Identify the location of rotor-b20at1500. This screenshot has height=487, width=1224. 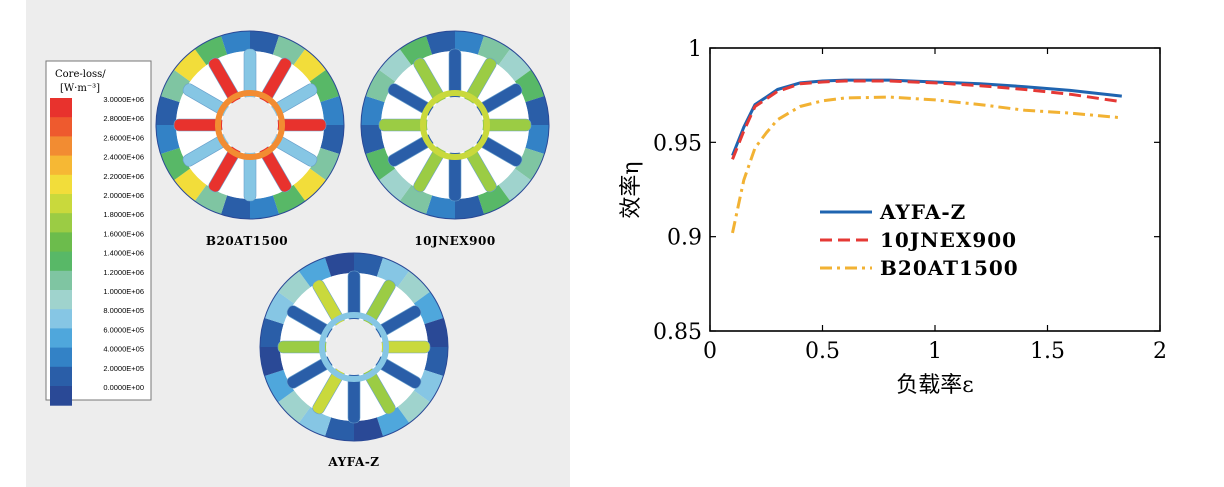
(250, 125).